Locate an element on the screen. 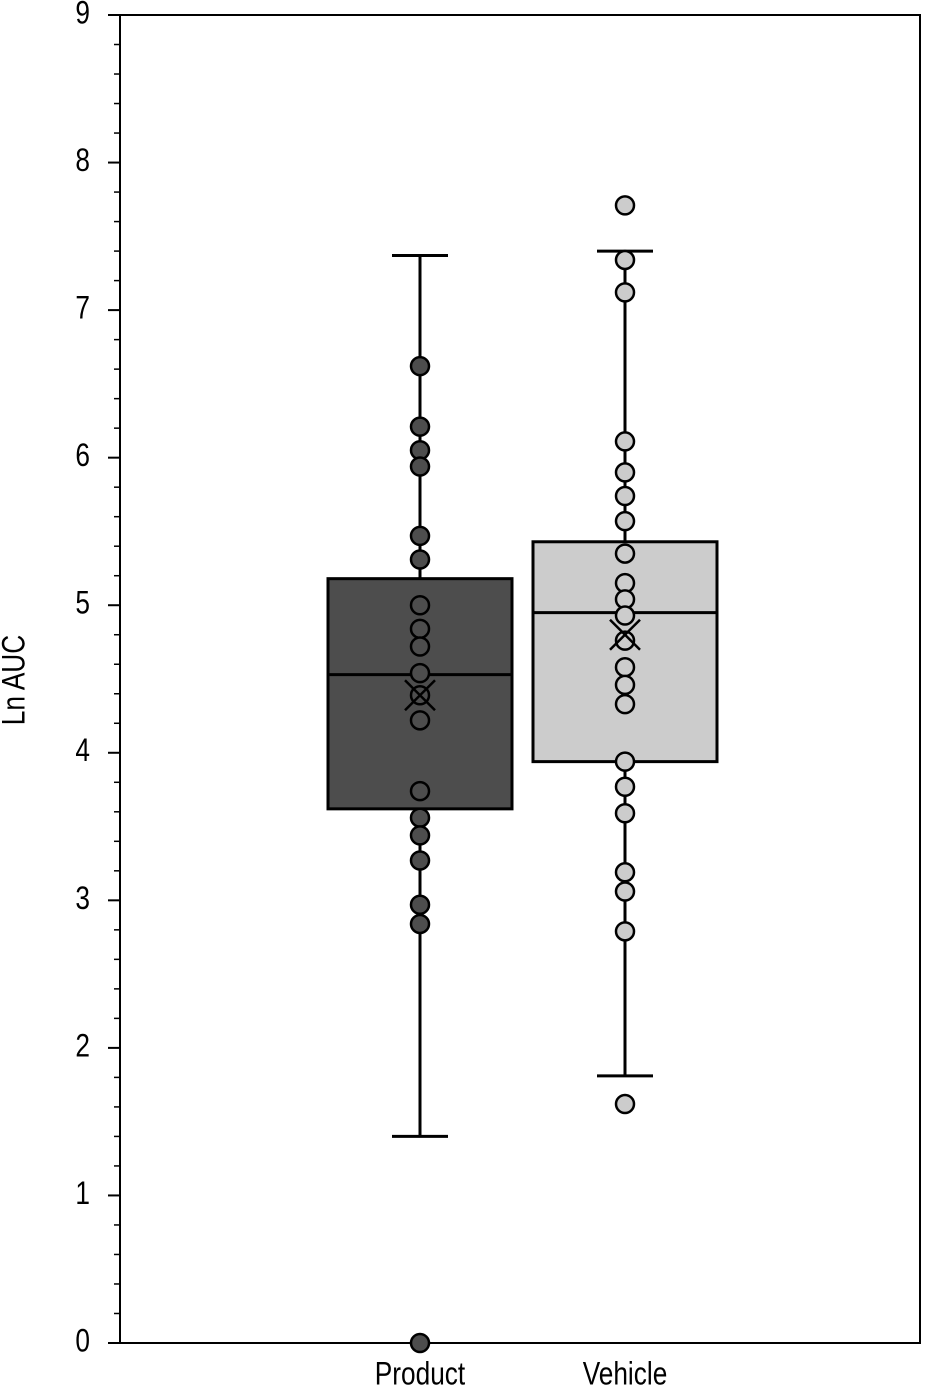 This screenshot has width=934, height=1390. y-tick-label: 9 is located at coordinates (82, 15).